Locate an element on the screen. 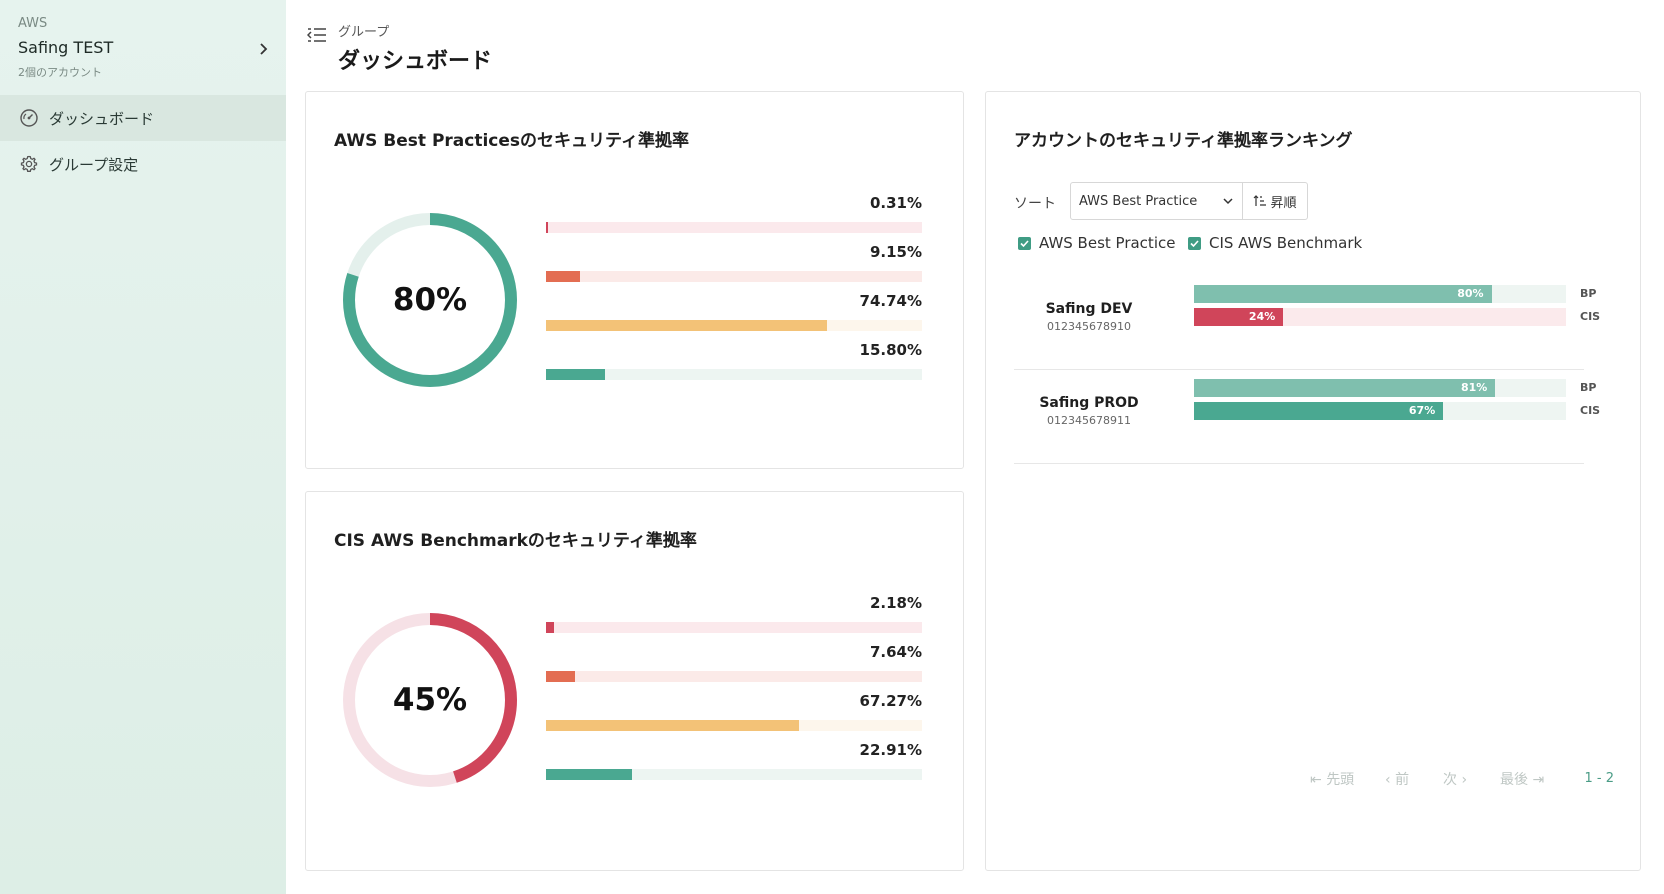  sort-select: AWS Best Practice is located at coordinates (1157, 201).